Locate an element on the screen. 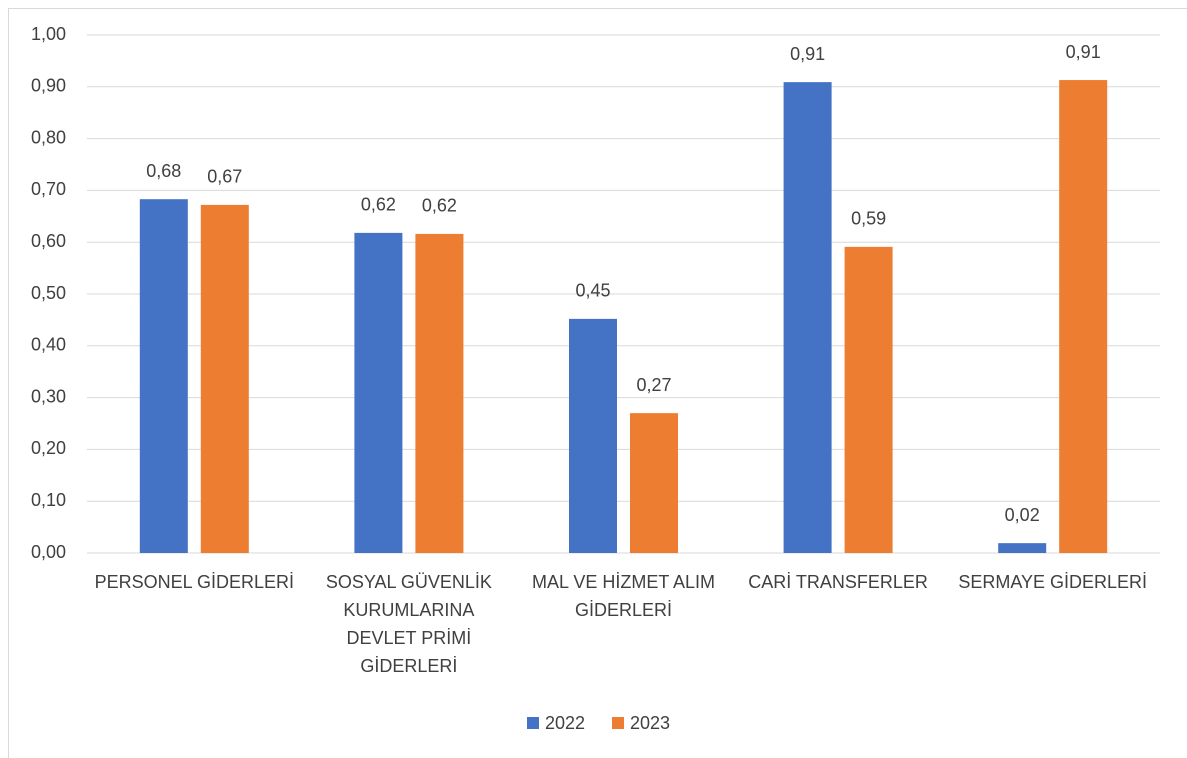  y-tick-label: 1,00 is located at coordinates (48, 34).